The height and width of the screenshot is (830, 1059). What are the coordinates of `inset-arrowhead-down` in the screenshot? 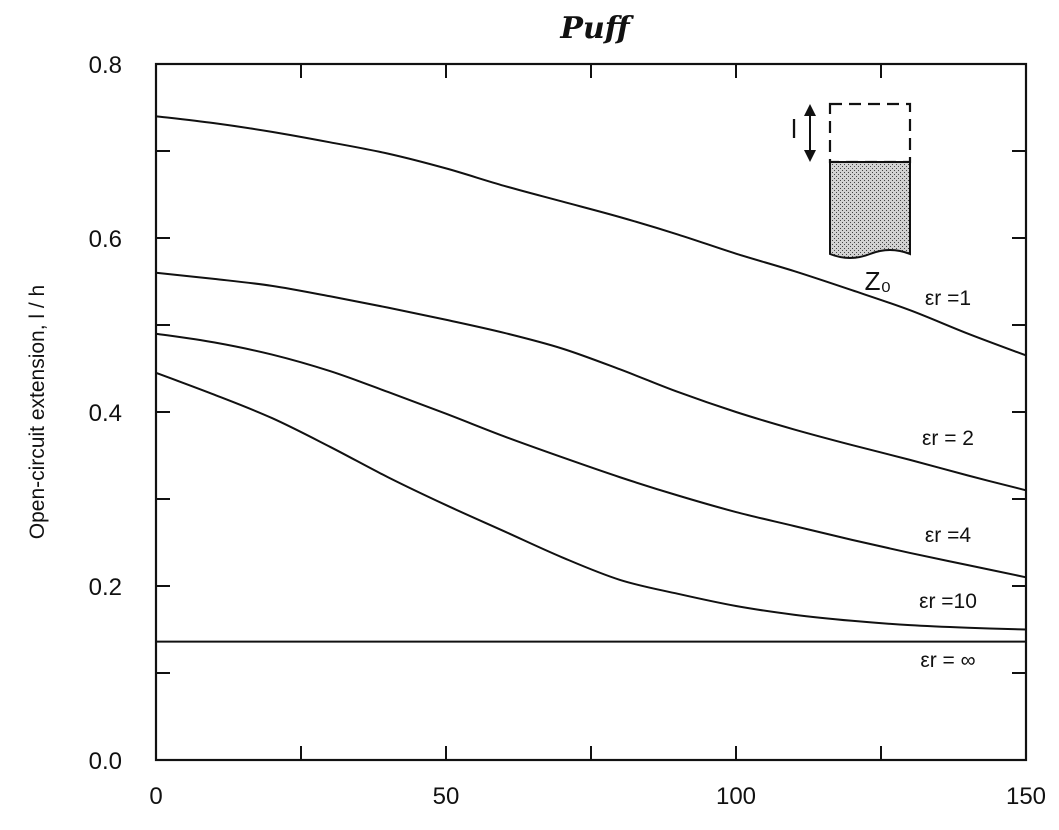 It's located at (810, 156).